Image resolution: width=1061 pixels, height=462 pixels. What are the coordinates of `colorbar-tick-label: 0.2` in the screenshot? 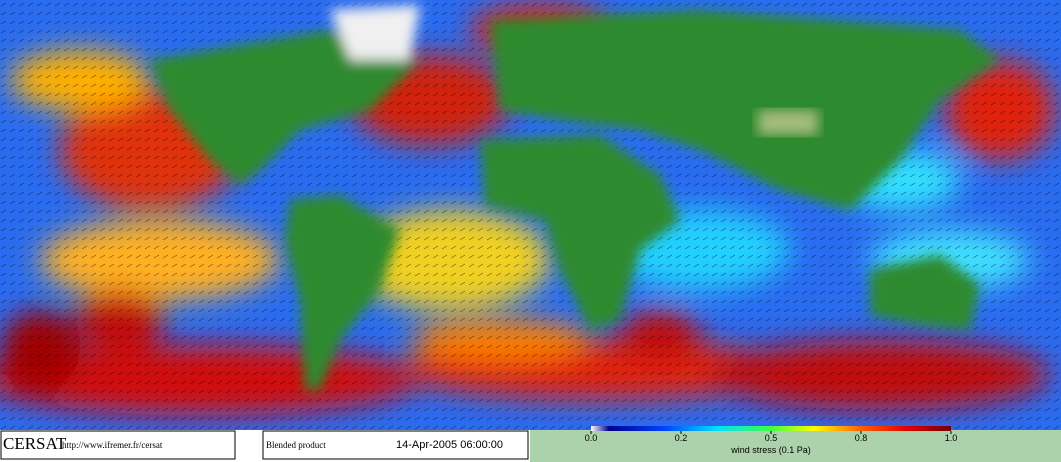 It's located at (681, 438).